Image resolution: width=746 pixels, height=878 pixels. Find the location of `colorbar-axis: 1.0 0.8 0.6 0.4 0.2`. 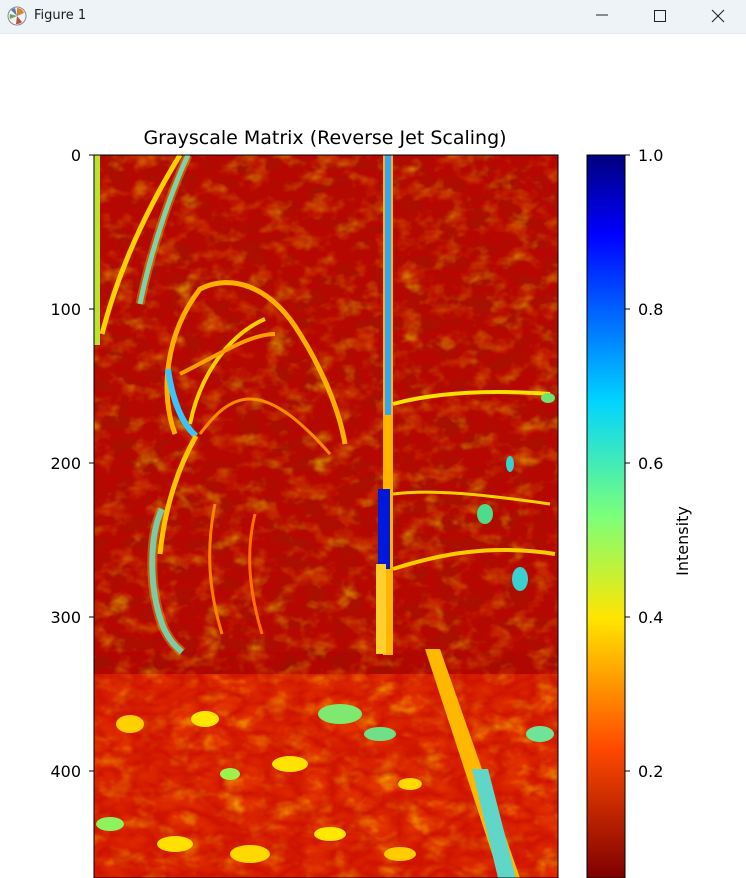

colorbar-axis: 1.0 0.8 0.6 0.4 0.2 is located at coordinates (644, 463).